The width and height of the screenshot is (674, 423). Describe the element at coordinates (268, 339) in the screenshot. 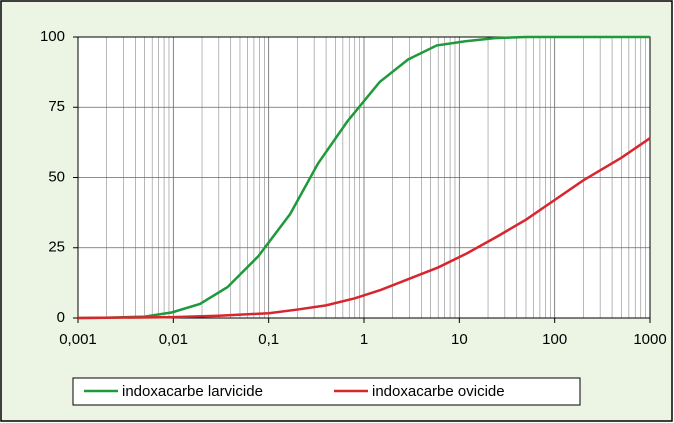

I see `x-tick-label: 0,1` at that location.